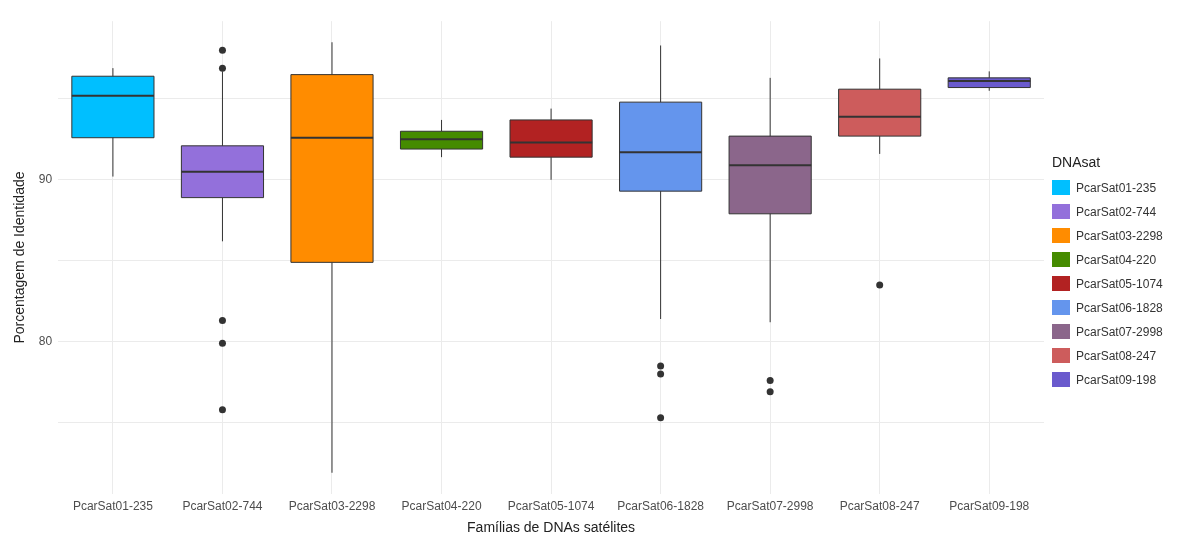 This screenshot has width=1184, height=545. What do you see at coordinates (45, 179) in the screenshot?
I see `y-tick-label: 90` at bounding box center [45, 179].